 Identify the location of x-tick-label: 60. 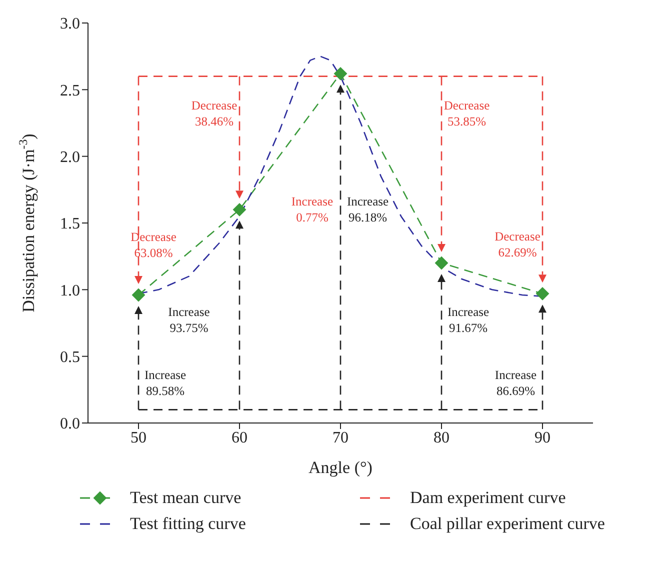
(240, 437).